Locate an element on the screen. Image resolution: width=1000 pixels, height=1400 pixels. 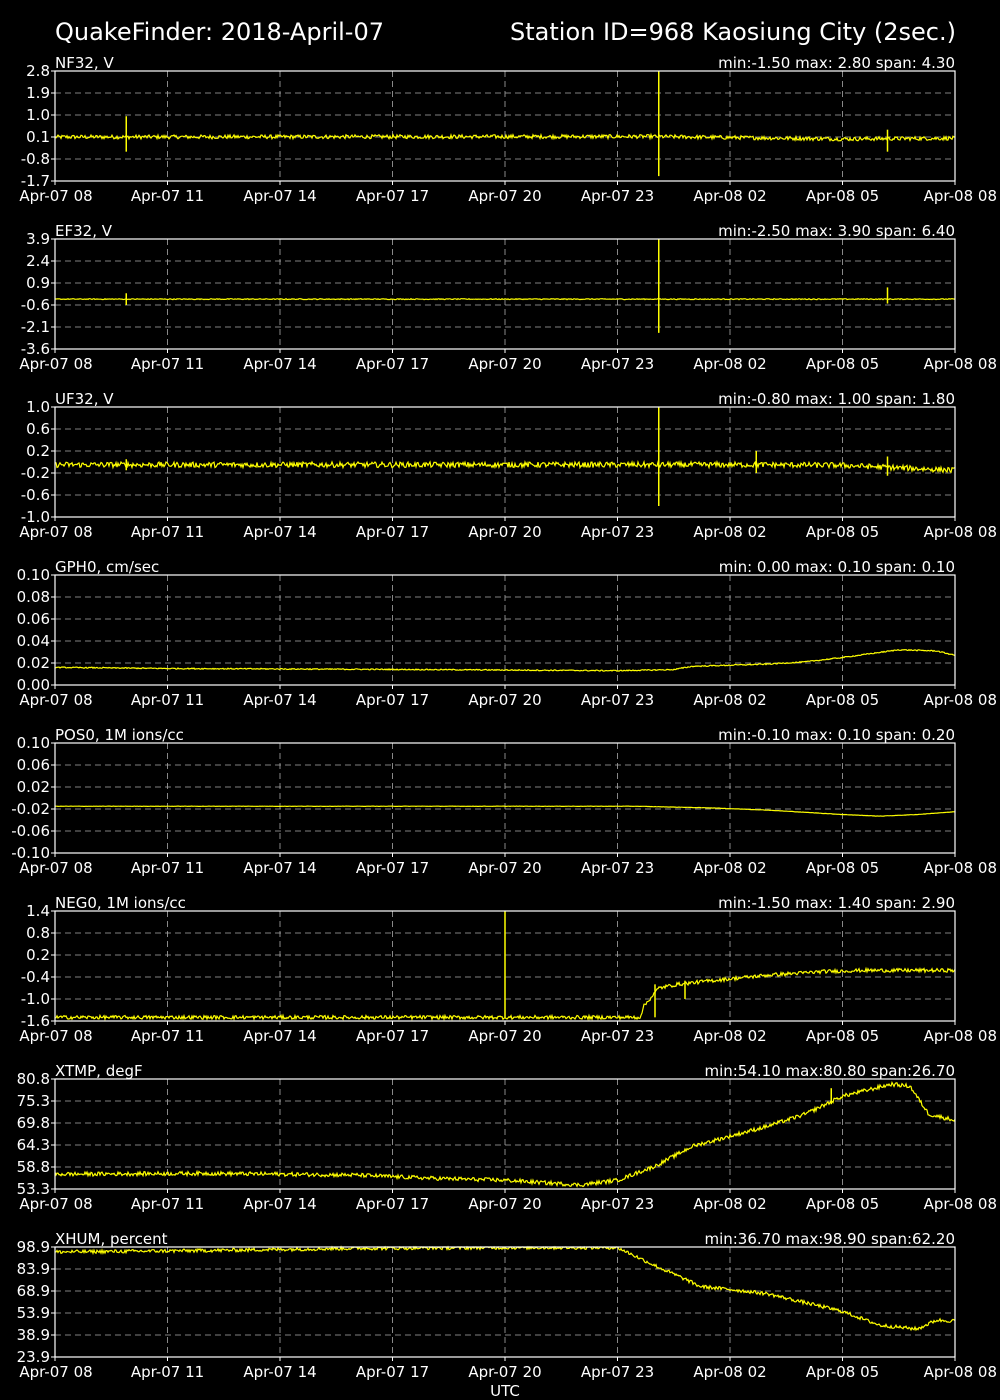
panel-stats: min:-0.10 max: 0.10 span: 0.20 is located at coordinates (836, 735).